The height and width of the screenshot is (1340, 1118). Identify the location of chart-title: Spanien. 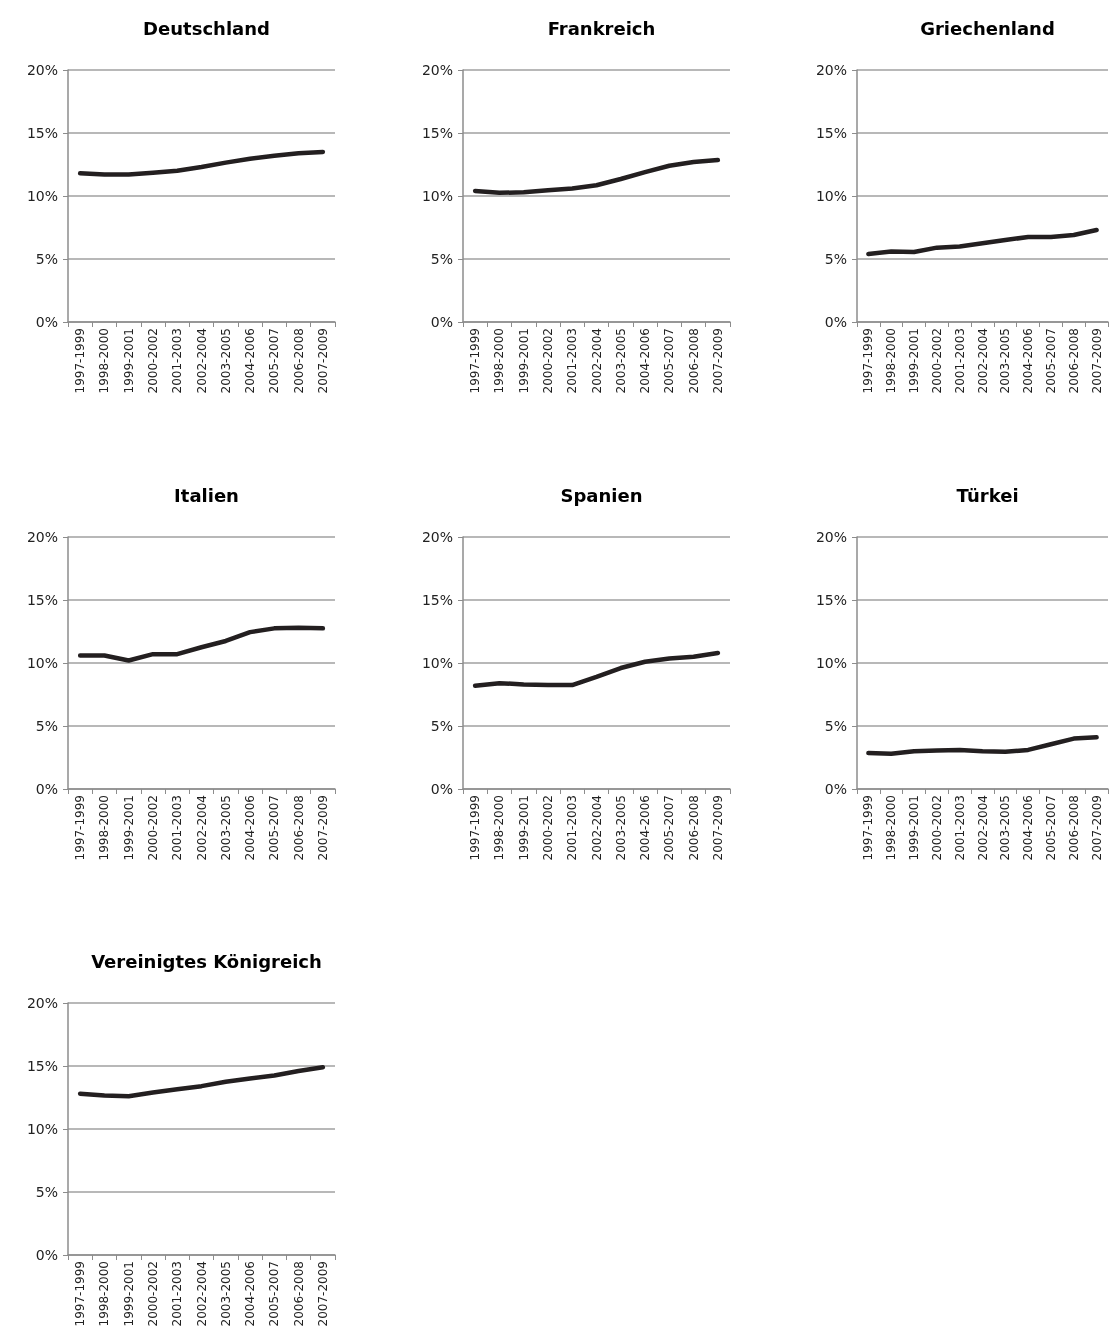
(601, 495).